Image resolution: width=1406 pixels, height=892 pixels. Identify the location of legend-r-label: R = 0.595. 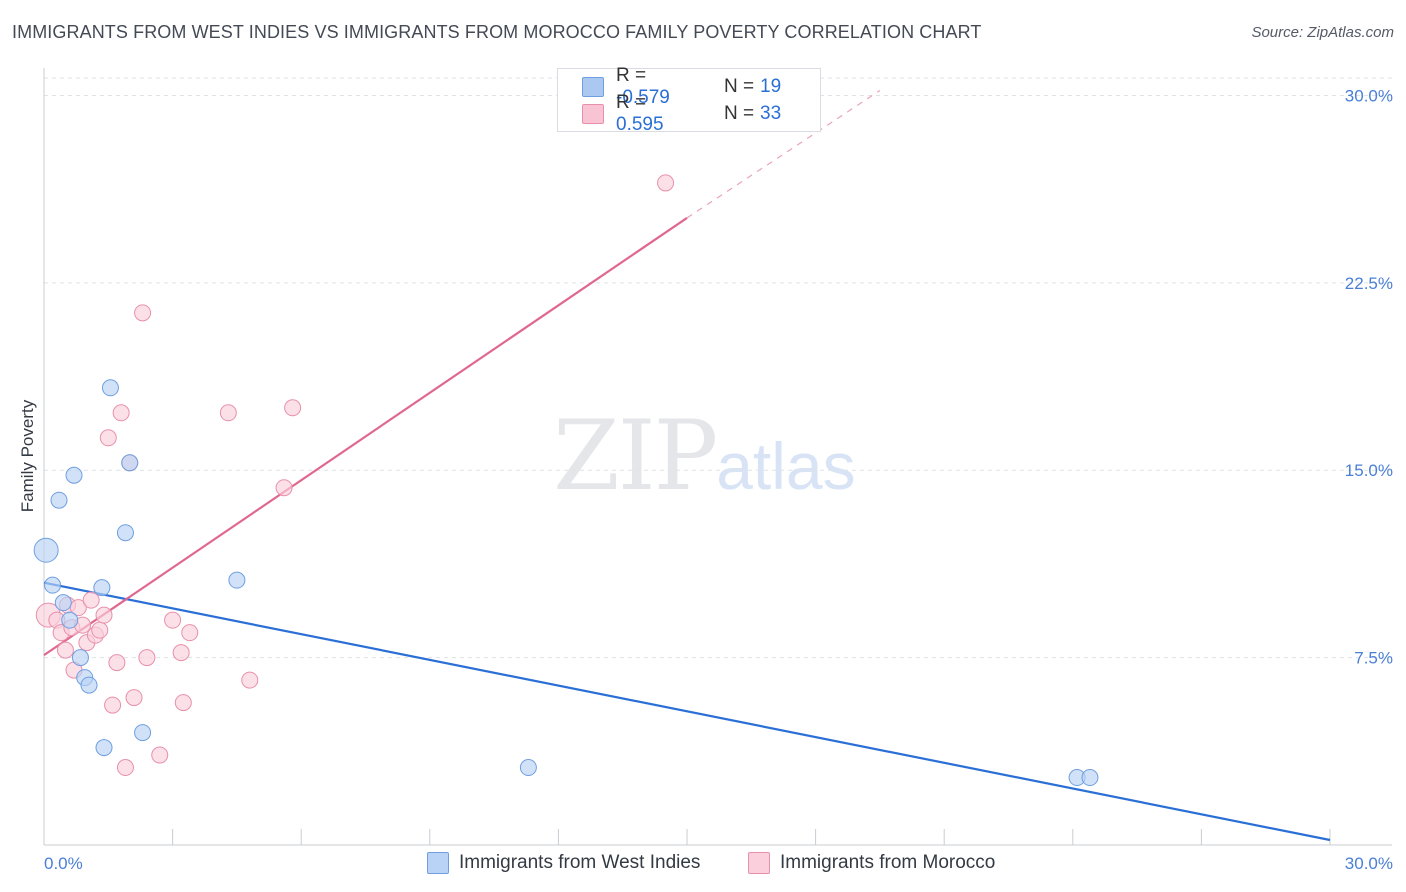
(640, 113).